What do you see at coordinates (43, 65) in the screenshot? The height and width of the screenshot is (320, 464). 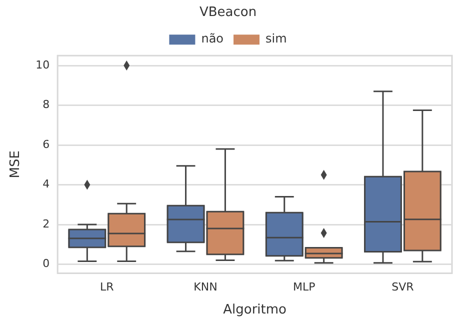 I see `y-tick-label: 10` at bounding box center [43, 65].